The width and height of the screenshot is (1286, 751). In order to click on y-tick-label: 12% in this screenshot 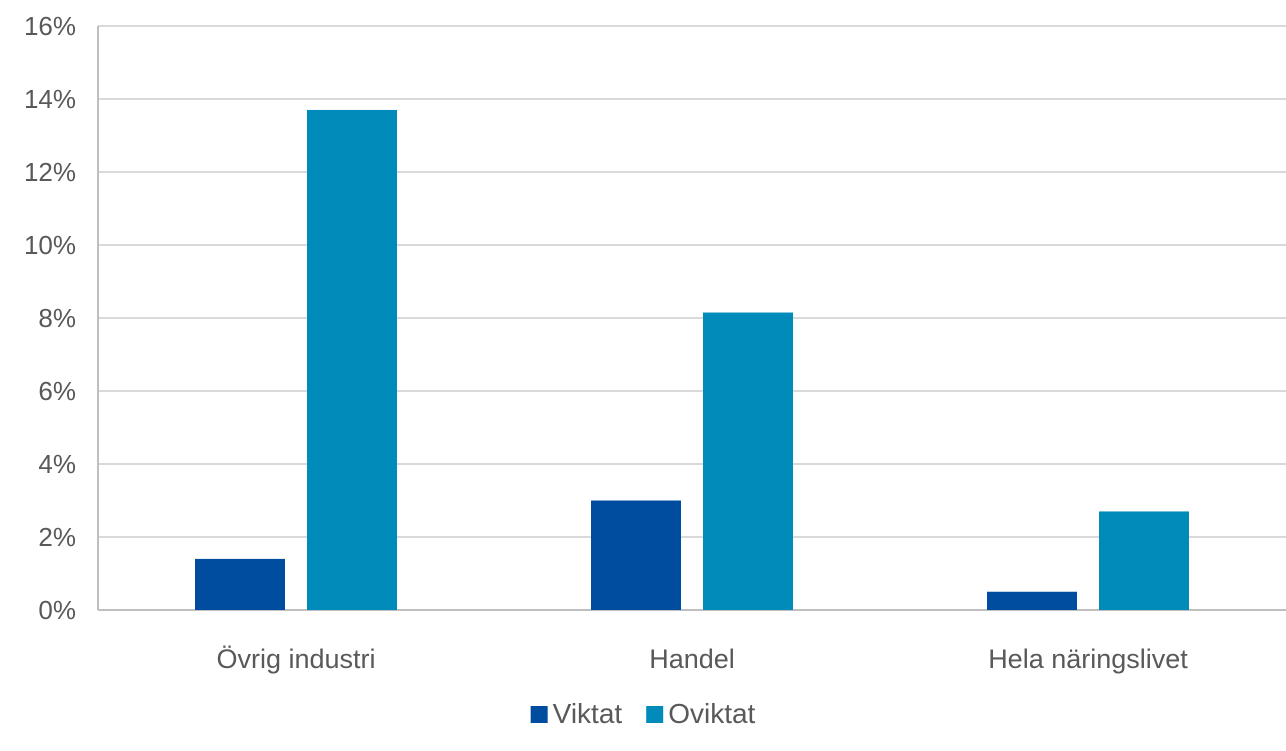, I will do `click(50, 172)`.